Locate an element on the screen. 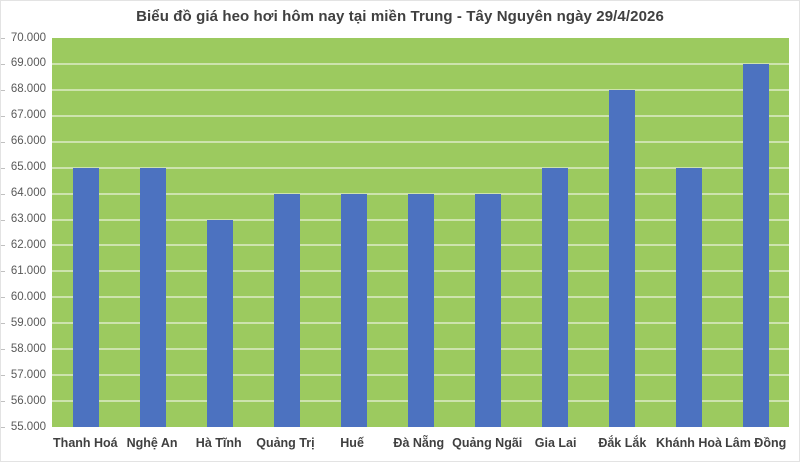 This screenshot has height=462, width=800. x-category-label: Lâm Đồng is located at coordinates (756, 443).